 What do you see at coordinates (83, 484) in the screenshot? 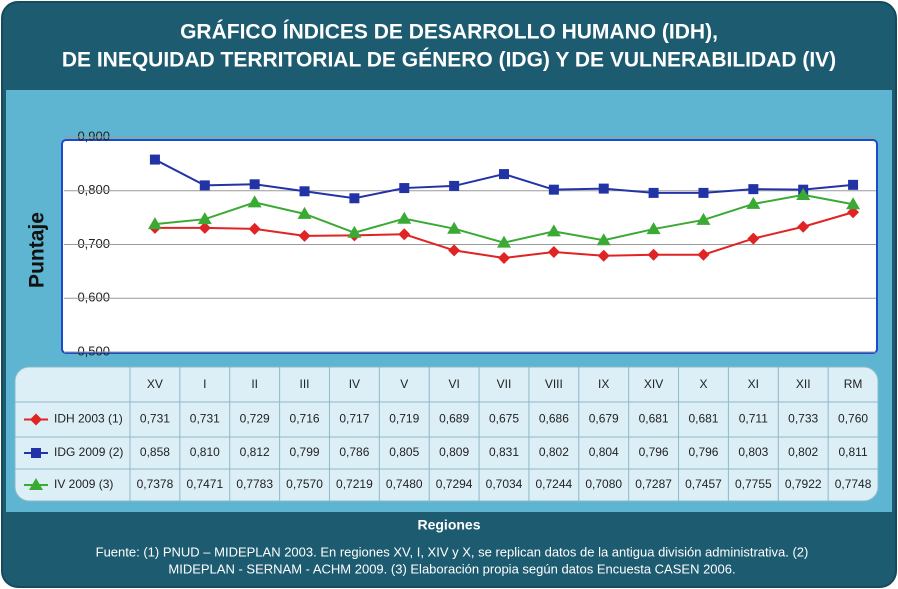
I see `legend-label: IV 2009 (3)` at bounding box center [83, 484].